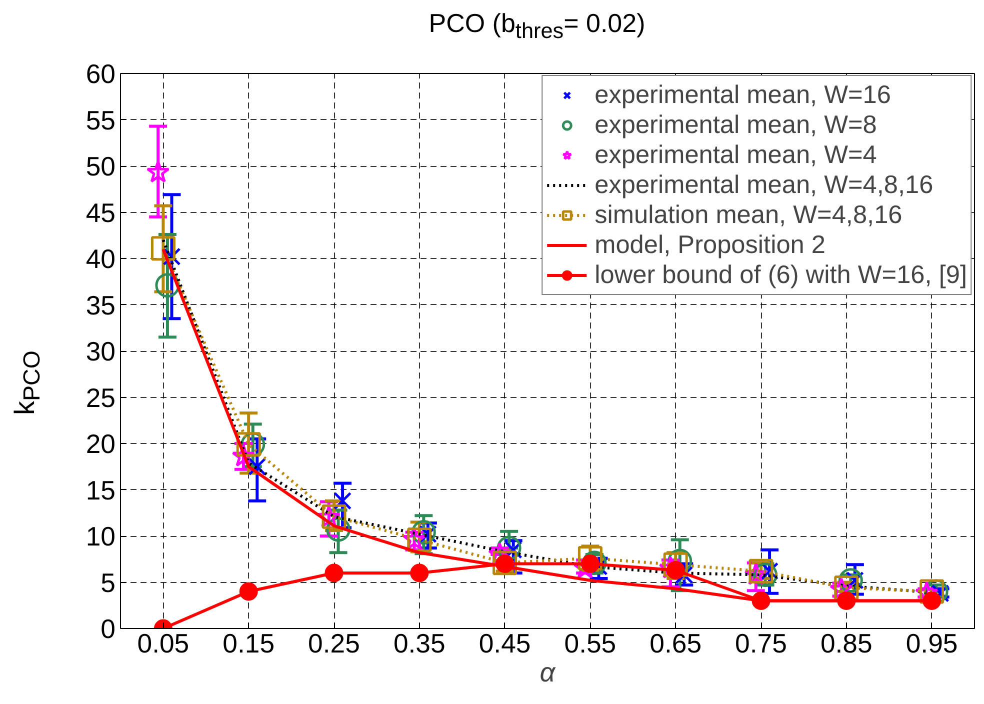  What do you see at coordinates (676, 643) in the screenshot?
I see `x-tick-label: 0.65` at bounding box center [676, 643].